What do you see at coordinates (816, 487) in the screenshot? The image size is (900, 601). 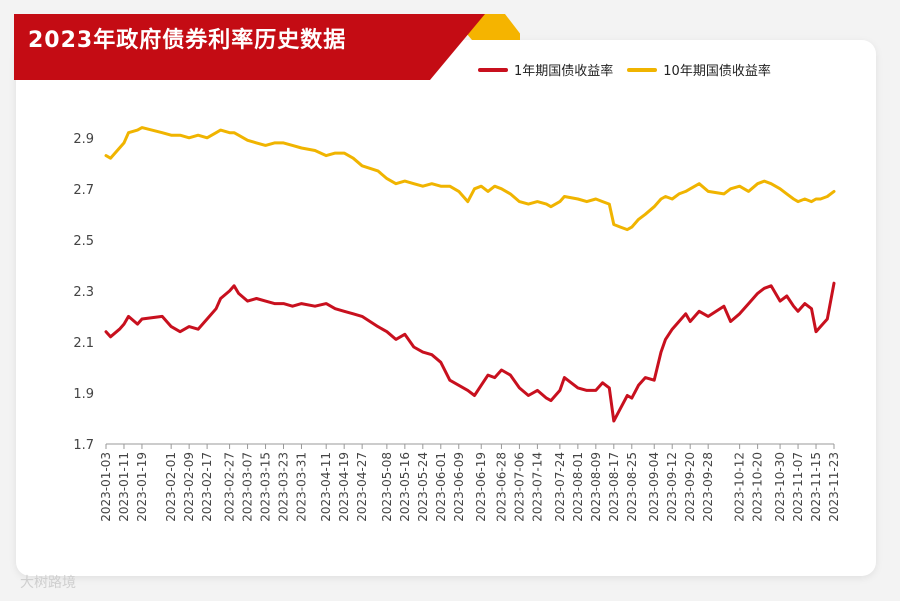 I see `x-tick-label: 2023-11-15` at bounding box center [816, 487].